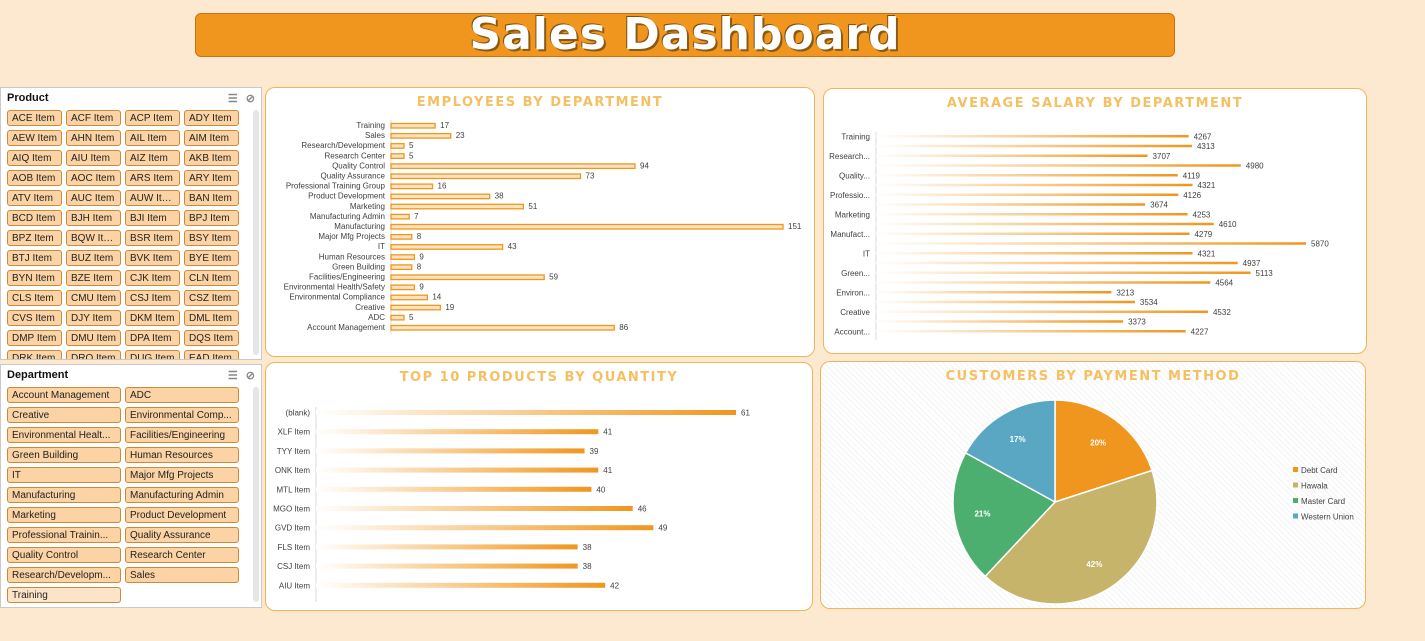 The height and width of the screenshot is (641, 1425). I want to click on product-chip-dmu-item: DMU Item, so click(93, 338).